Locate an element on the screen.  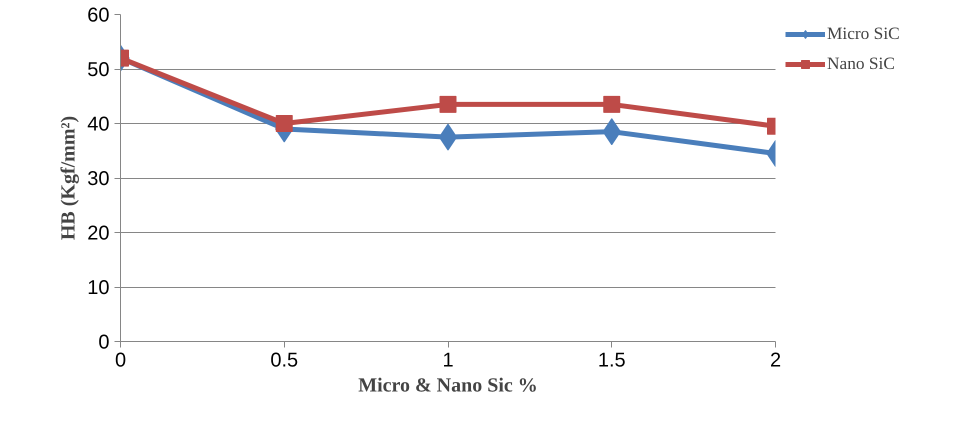
x-tick-label: 0.5 is located at coordinates (284, 361).